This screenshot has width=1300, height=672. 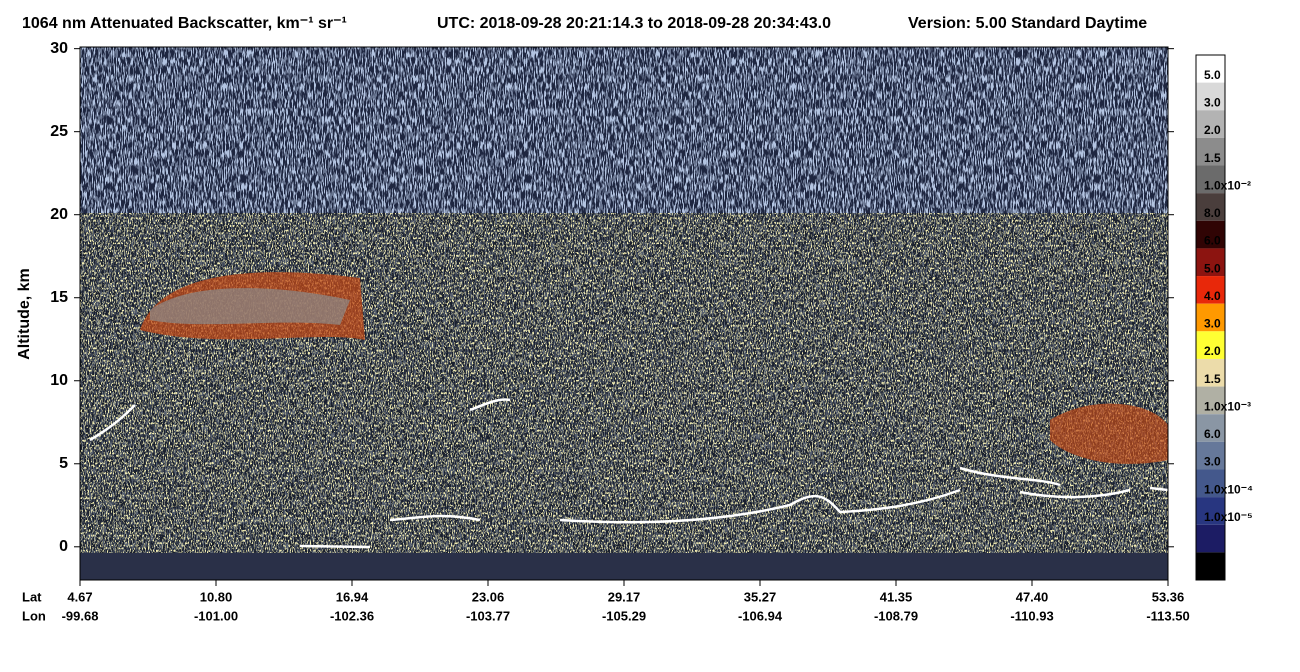 I want to click on colorbar-label: 1.0x10⁻², so click(x=1227, y=185).